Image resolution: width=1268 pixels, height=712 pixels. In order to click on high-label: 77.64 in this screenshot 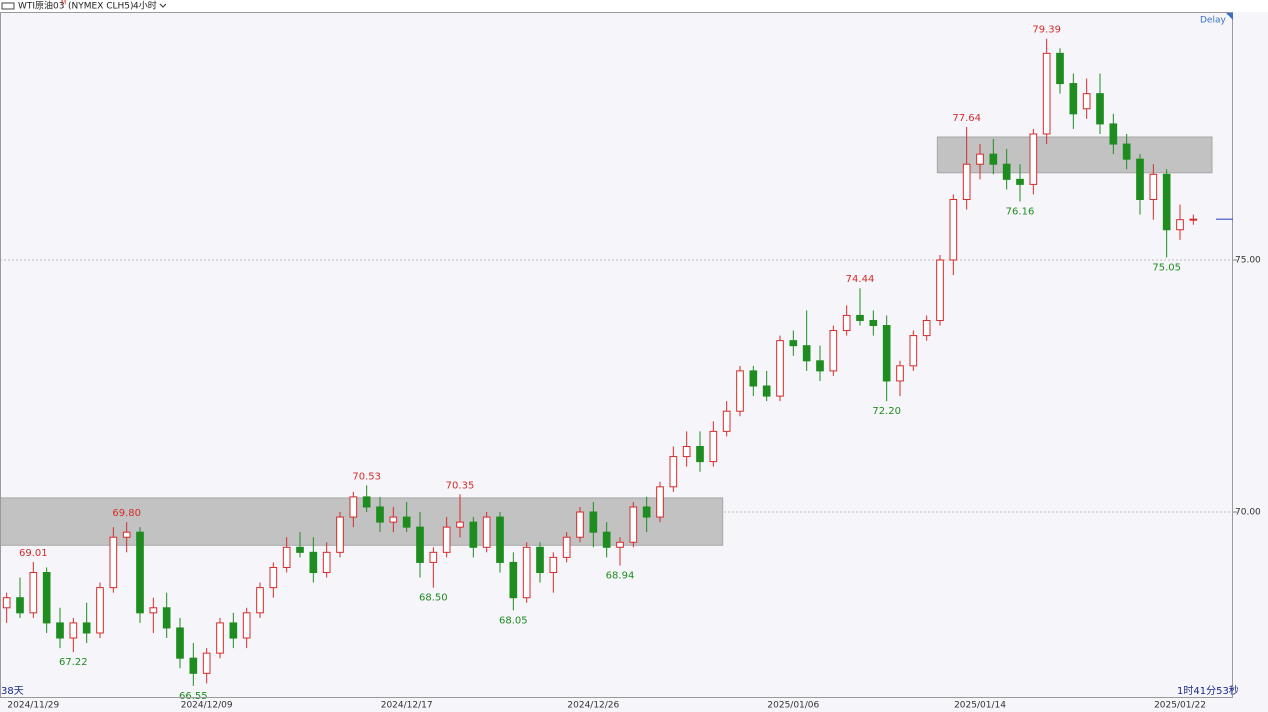, I will do `click(966, 118)`.